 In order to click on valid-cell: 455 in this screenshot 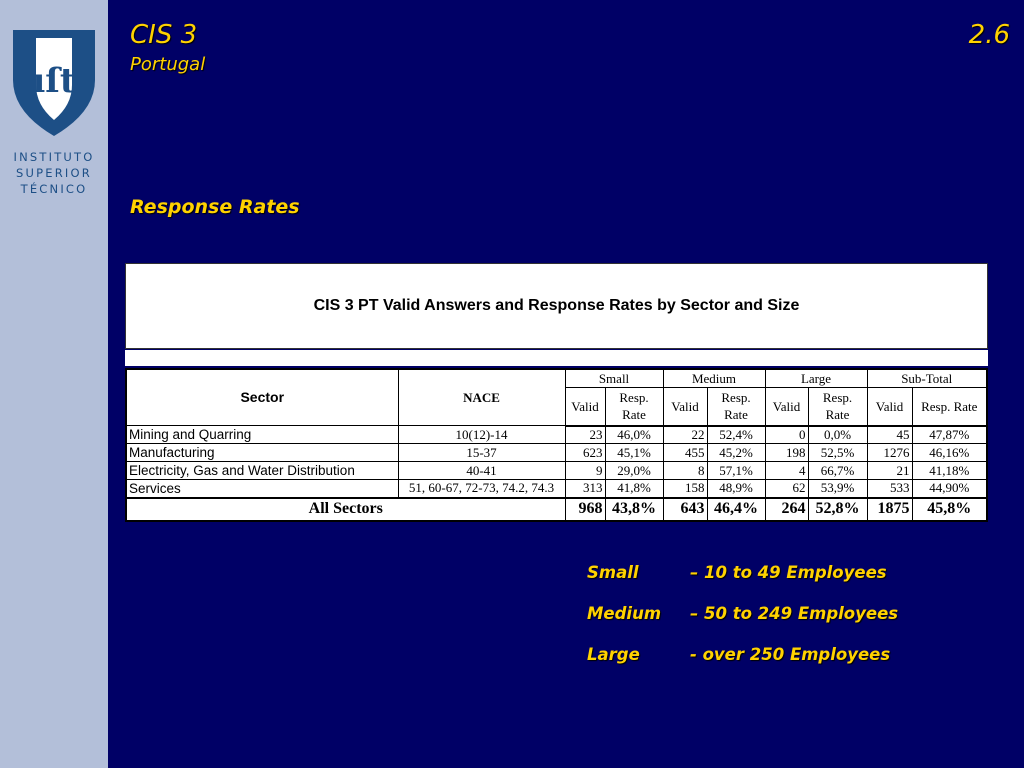, I will do `click(685, 452)`.